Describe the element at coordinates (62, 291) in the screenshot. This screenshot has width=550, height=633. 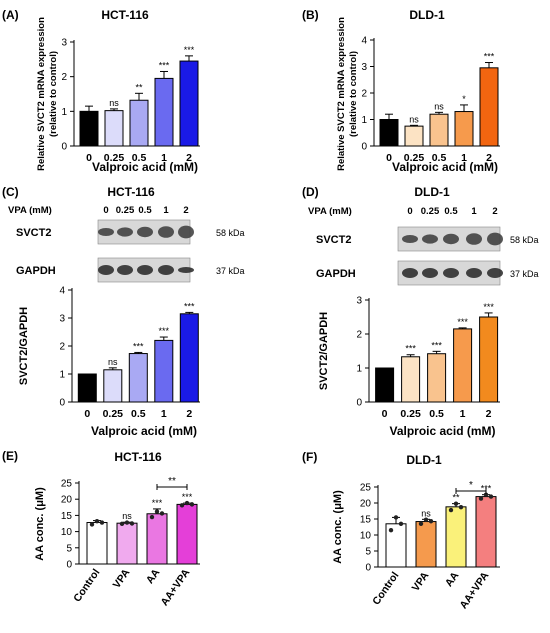
I see `y-tick-label: 4` at that location.